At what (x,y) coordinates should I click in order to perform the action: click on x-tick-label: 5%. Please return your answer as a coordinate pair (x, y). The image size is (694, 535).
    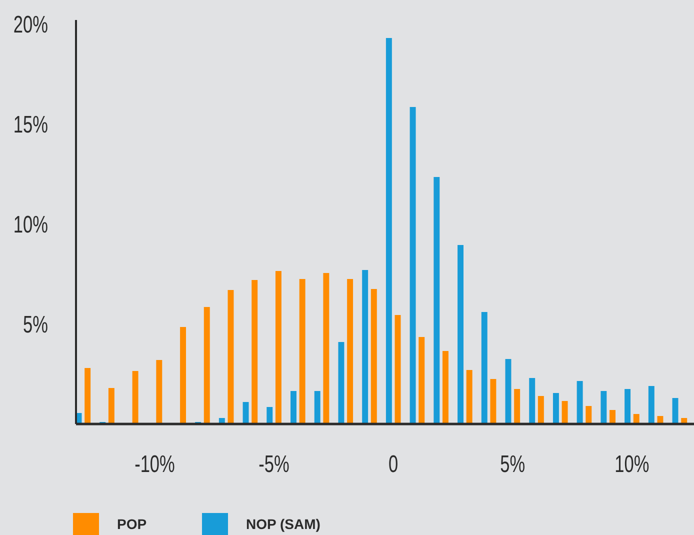
    Looking at the image, I should click on (513, 464).